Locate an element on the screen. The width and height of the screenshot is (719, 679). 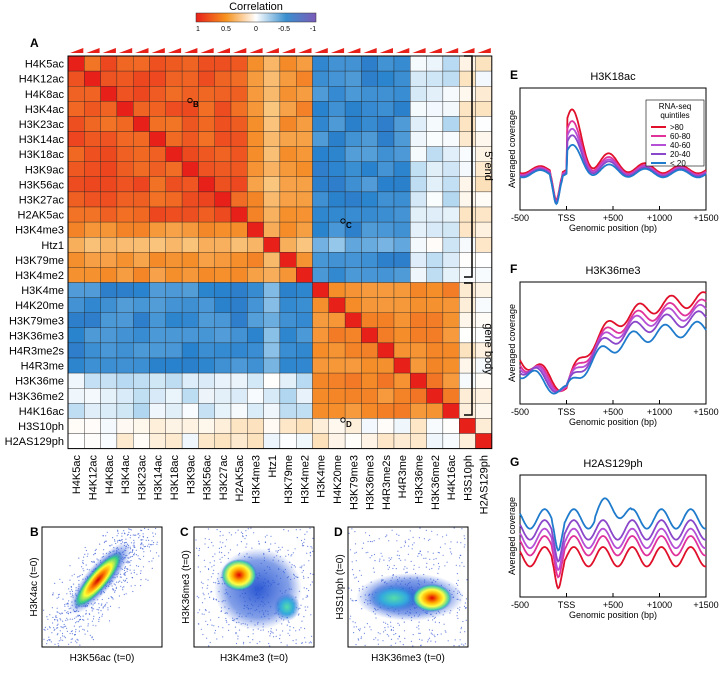
heatmap-row-label: H3K4me3 is located at coordinates (39, 231).